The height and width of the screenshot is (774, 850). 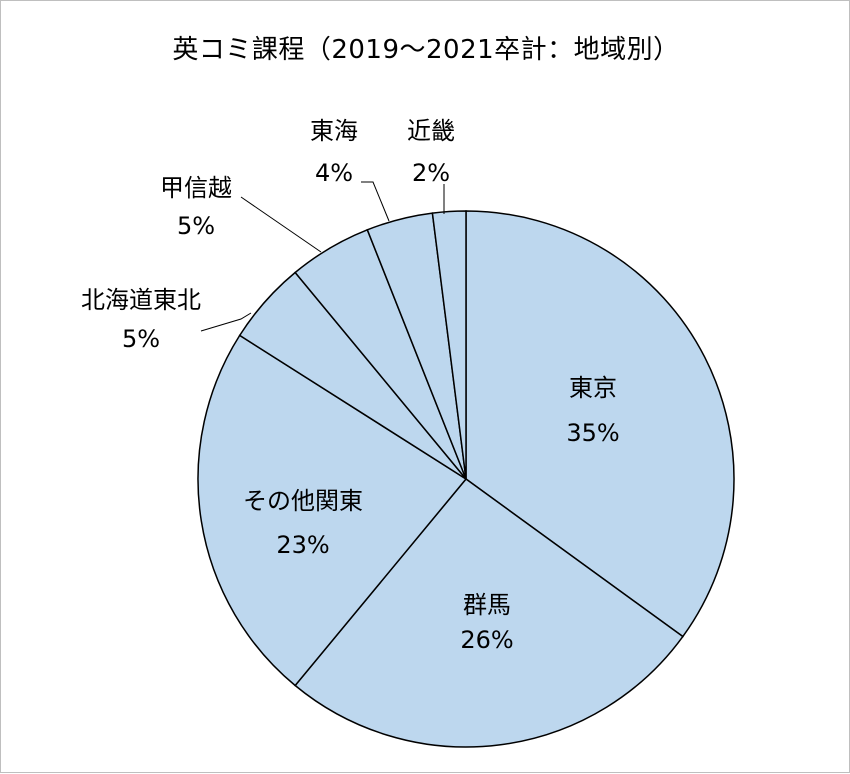 I want to click on slice-category-label: 甲信越, so click(x=196, y=188).